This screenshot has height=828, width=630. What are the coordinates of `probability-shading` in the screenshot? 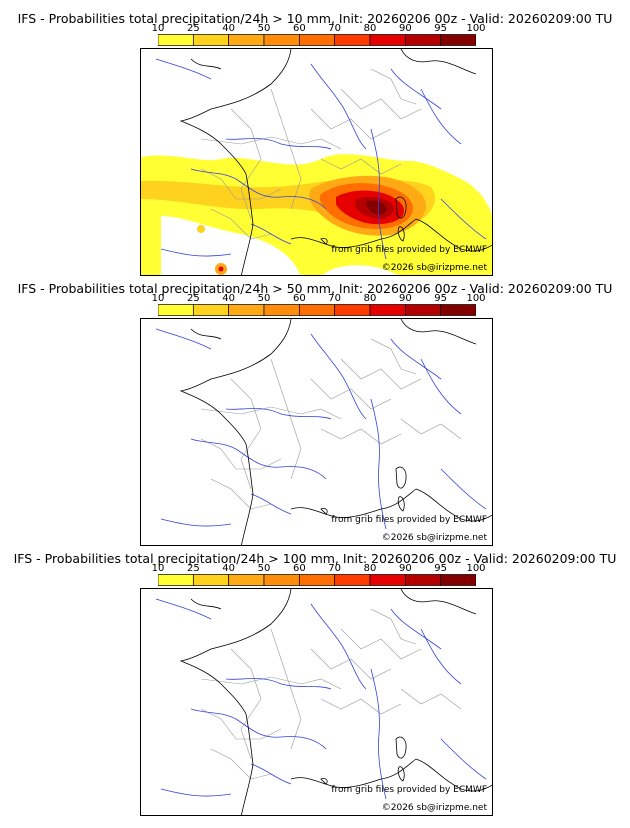 It's located at (316, 214).